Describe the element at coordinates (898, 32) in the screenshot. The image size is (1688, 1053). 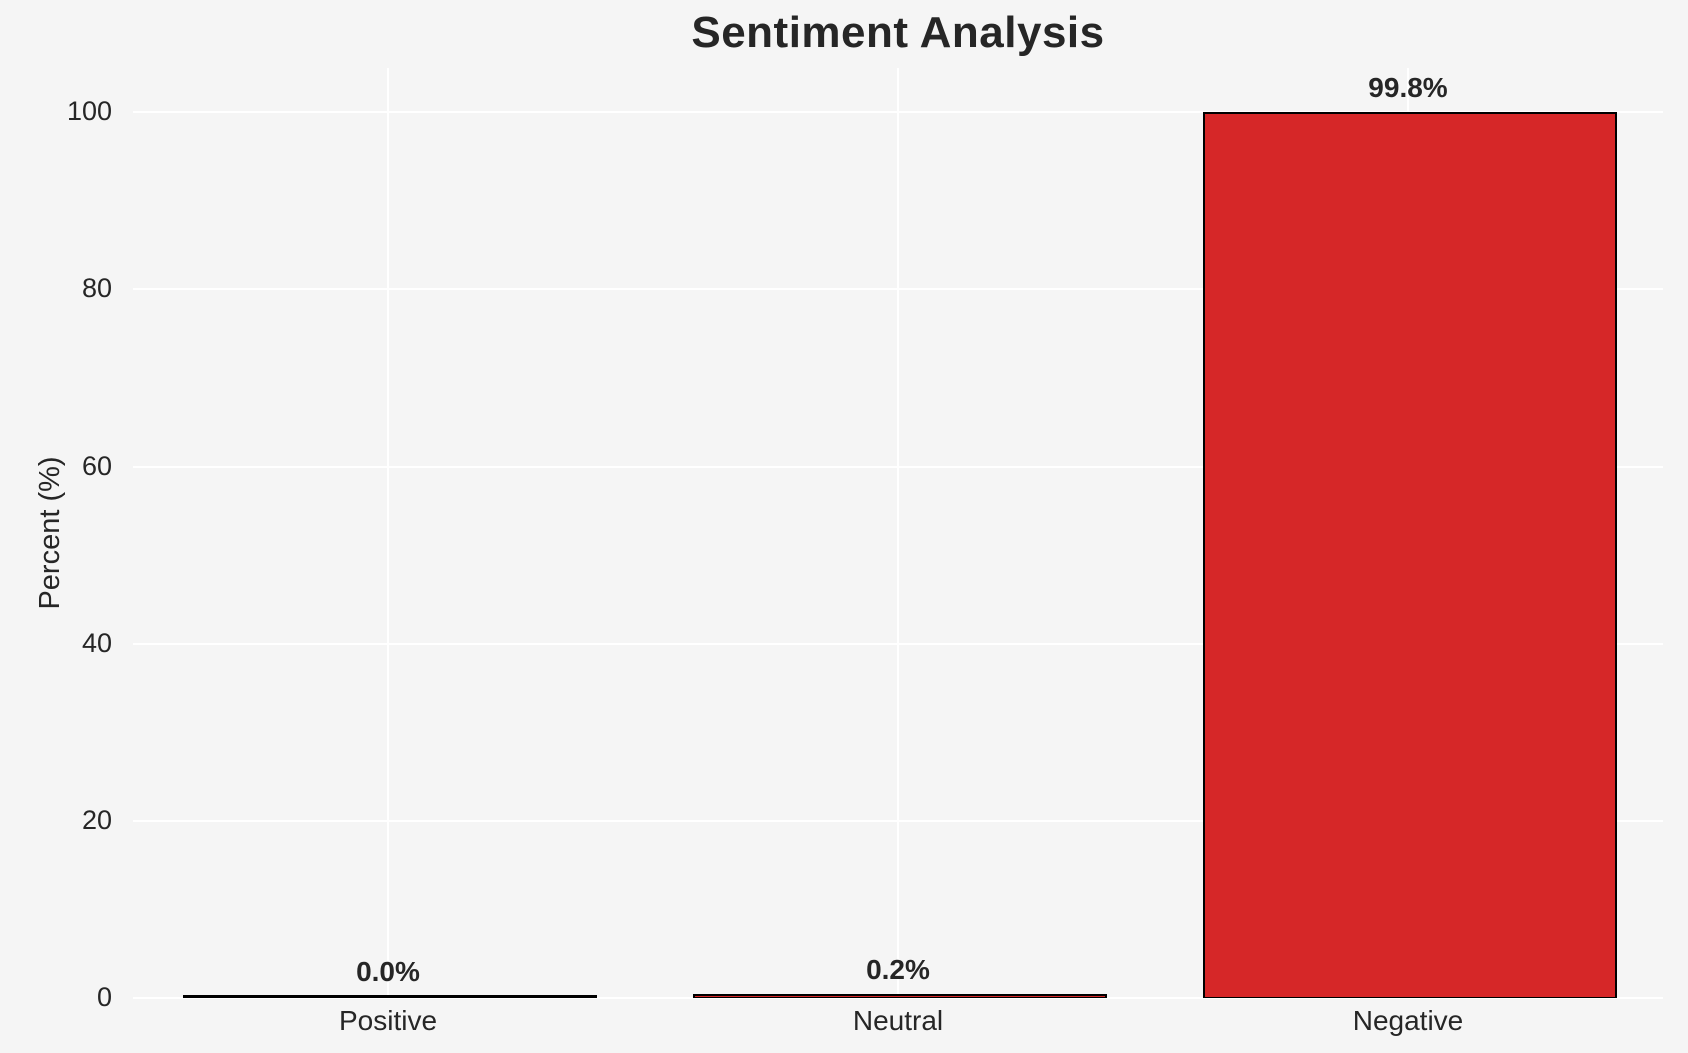
I see `chart-title: Sentiment Analysis` at that location.